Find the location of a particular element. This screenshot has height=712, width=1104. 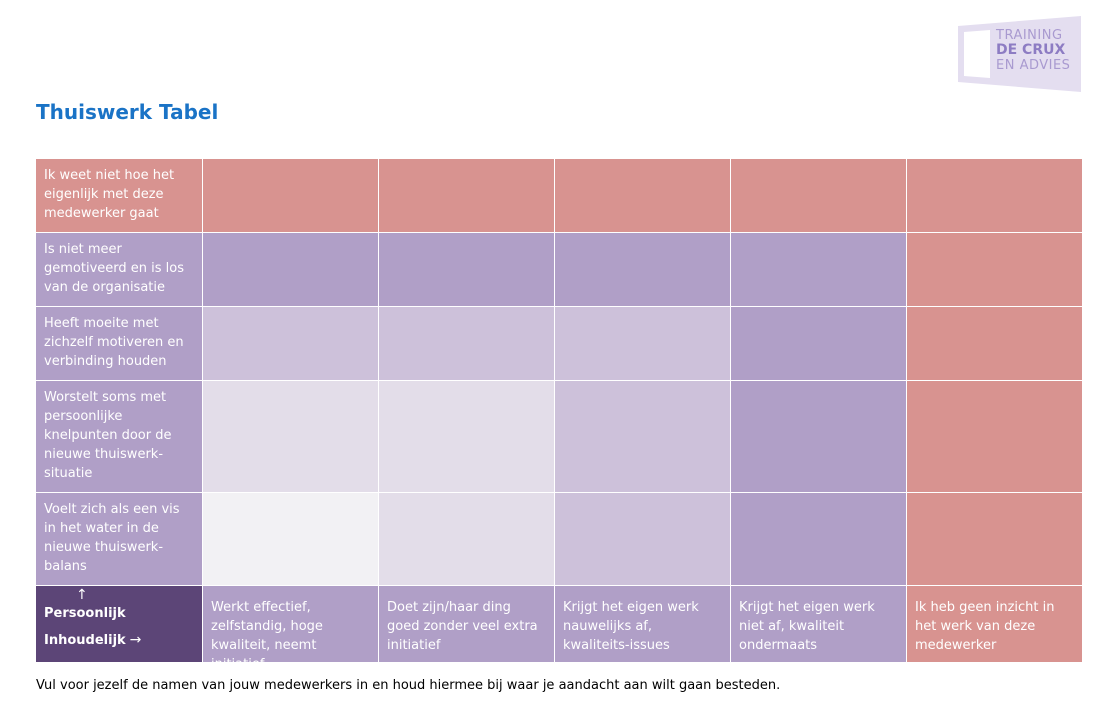

logo-line-1: TRAINING is located at coordinates (1029, 35).